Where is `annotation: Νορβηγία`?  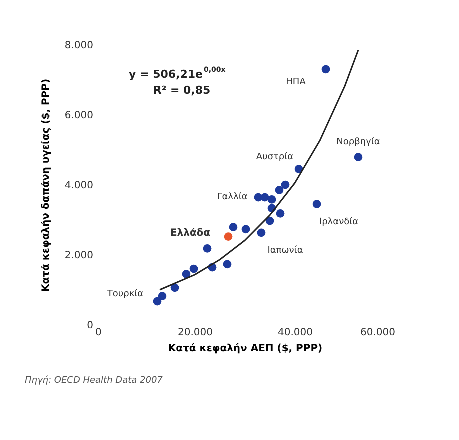
annotation: Νορβηγία is located at coordinates (358, 142).